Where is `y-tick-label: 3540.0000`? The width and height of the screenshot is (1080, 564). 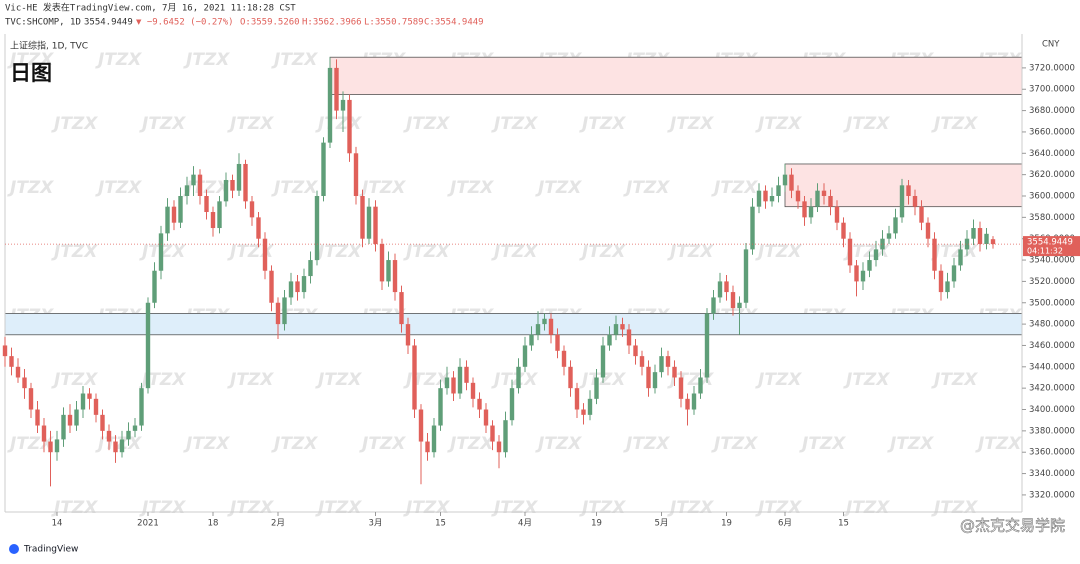
y-tick-label: 3540.0000 is located at coordinates (1052, 261).